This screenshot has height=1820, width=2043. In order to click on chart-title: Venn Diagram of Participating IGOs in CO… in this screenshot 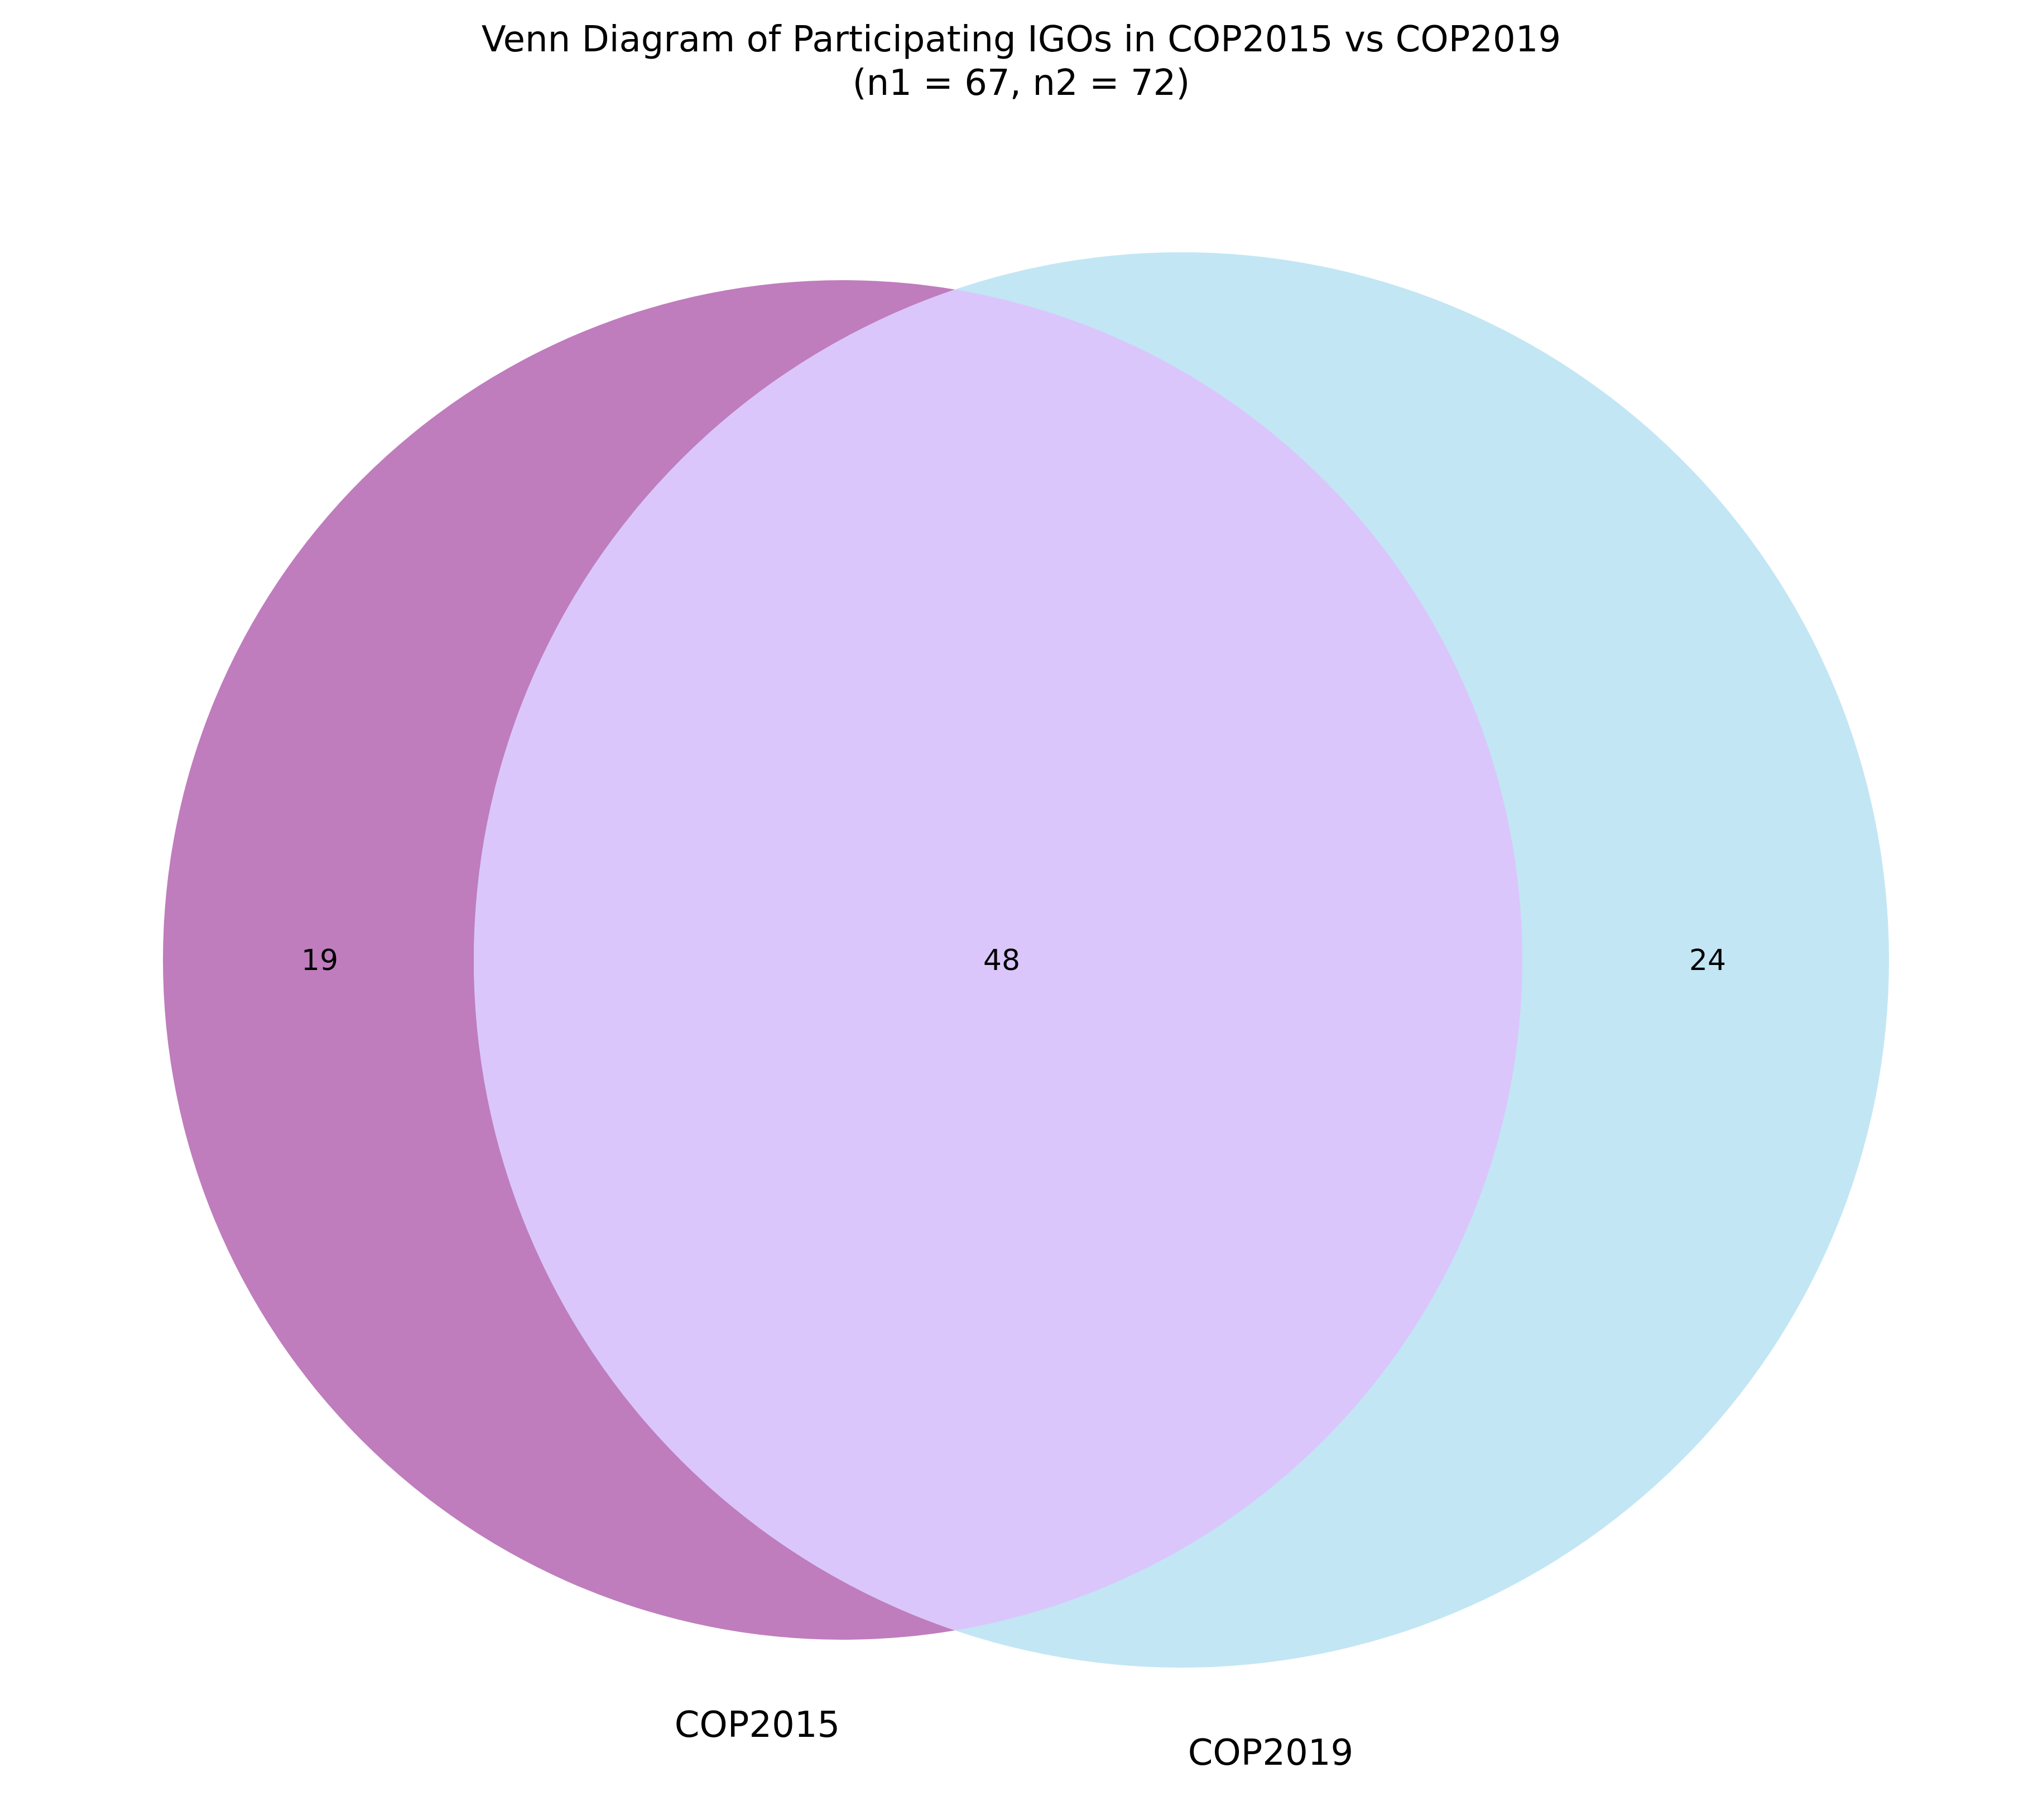, I will do `click(1021, 39)`.